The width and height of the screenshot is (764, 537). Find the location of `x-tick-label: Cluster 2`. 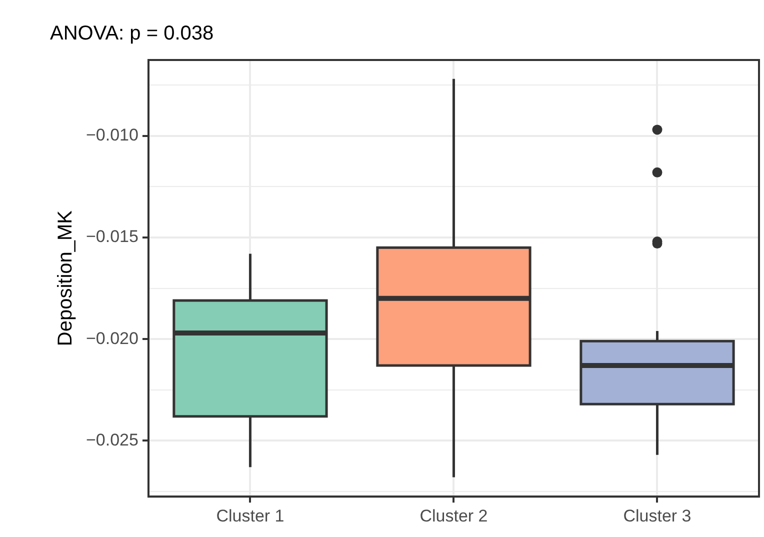

x-tick-label: Cluster 2 is located at coordinates (454, 516).